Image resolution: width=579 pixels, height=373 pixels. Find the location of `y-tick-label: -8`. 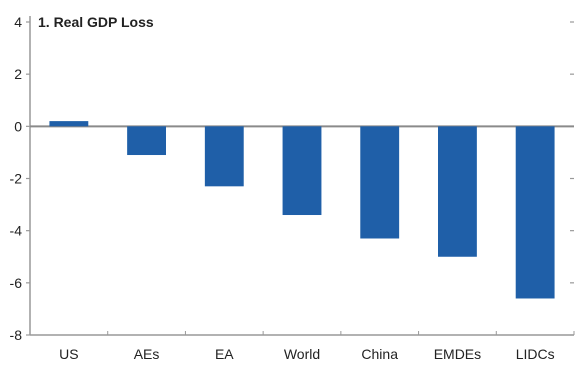

y-tick-label: -8 is located at coordinates (16, 335).